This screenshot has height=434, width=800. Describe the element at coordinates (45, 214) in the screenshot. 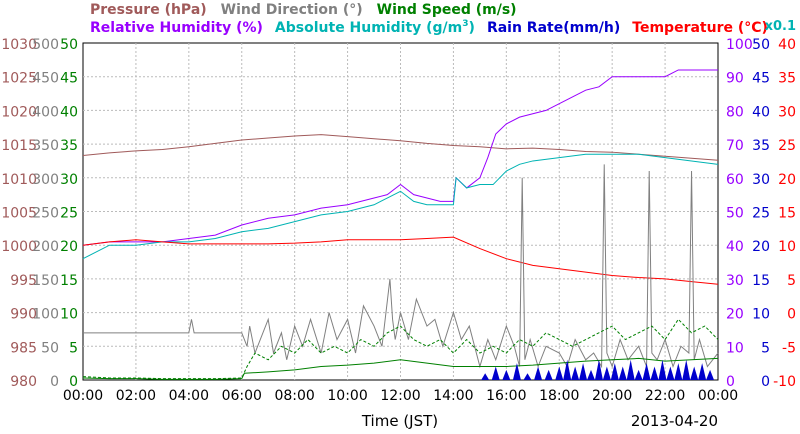

I see `wind-direction-tick-label: 250` at that location.